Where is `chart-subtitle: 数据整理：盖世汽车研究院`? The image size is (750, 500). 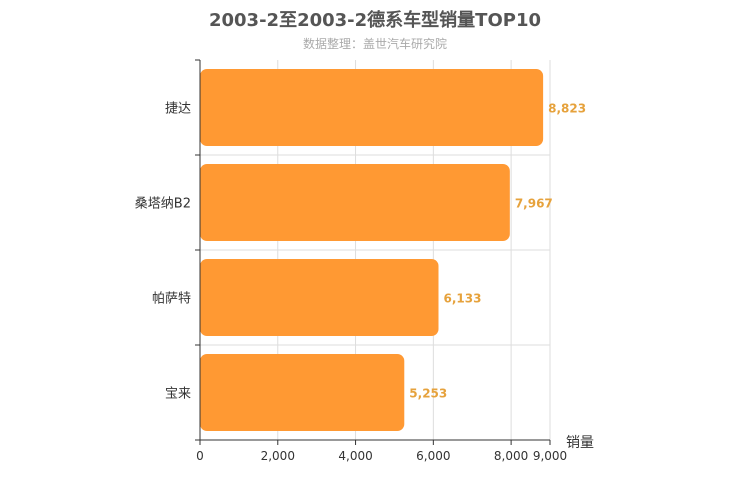 chart-subtitle: 数据整理：盖世汽车研究院 is located at coordinates (374, 44).